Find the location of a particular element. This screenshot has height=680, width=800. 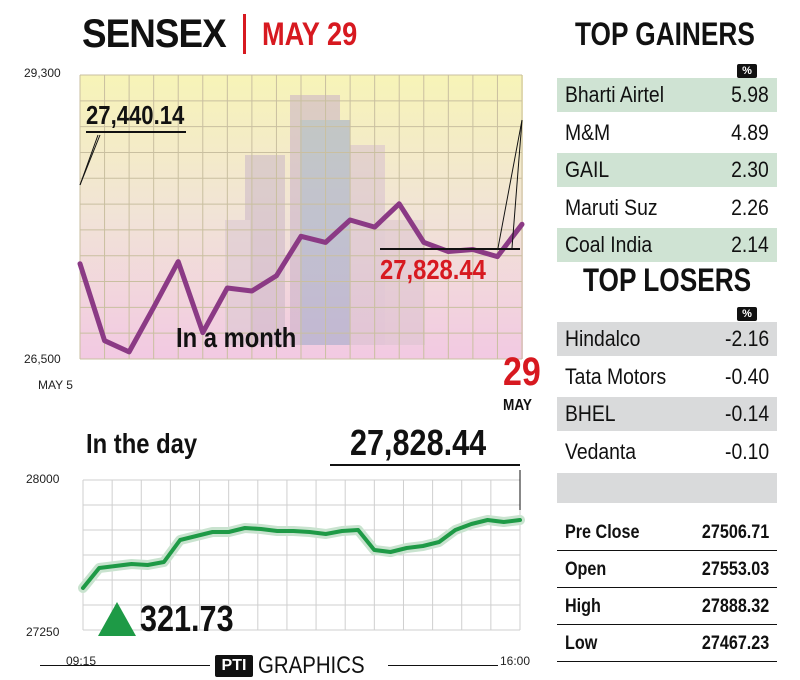

row-name: Maruti Suz is located at coordinates (611, 207).